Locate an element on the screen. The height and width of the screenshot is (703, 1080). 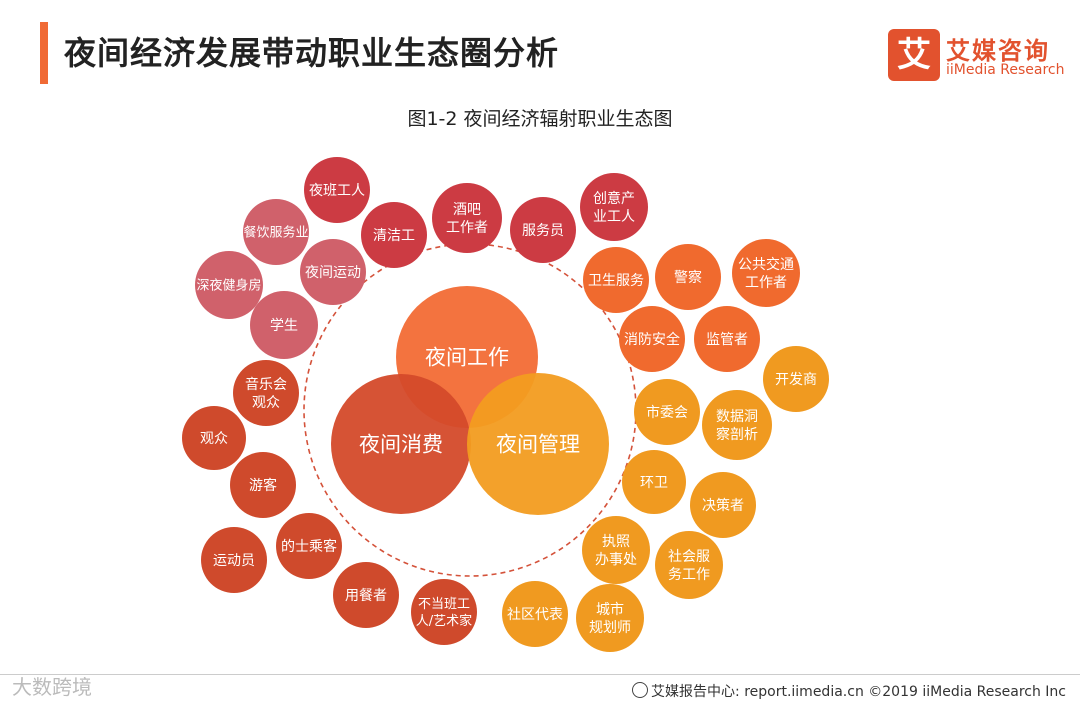
occupation-label: 不当班工 is located at coordinates (444, 604).